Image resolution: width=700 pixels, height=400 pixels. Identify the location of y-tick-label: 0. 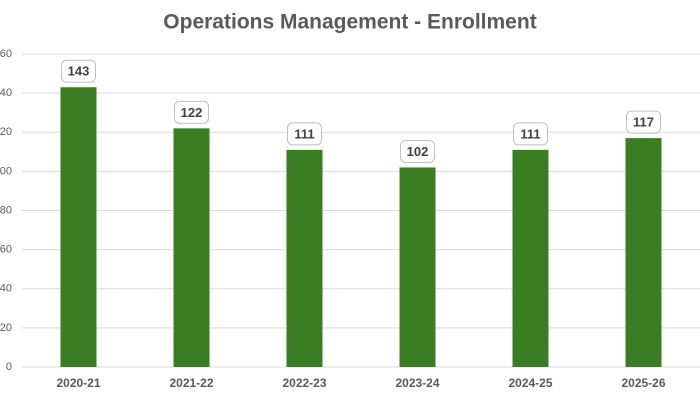
(9, 367).